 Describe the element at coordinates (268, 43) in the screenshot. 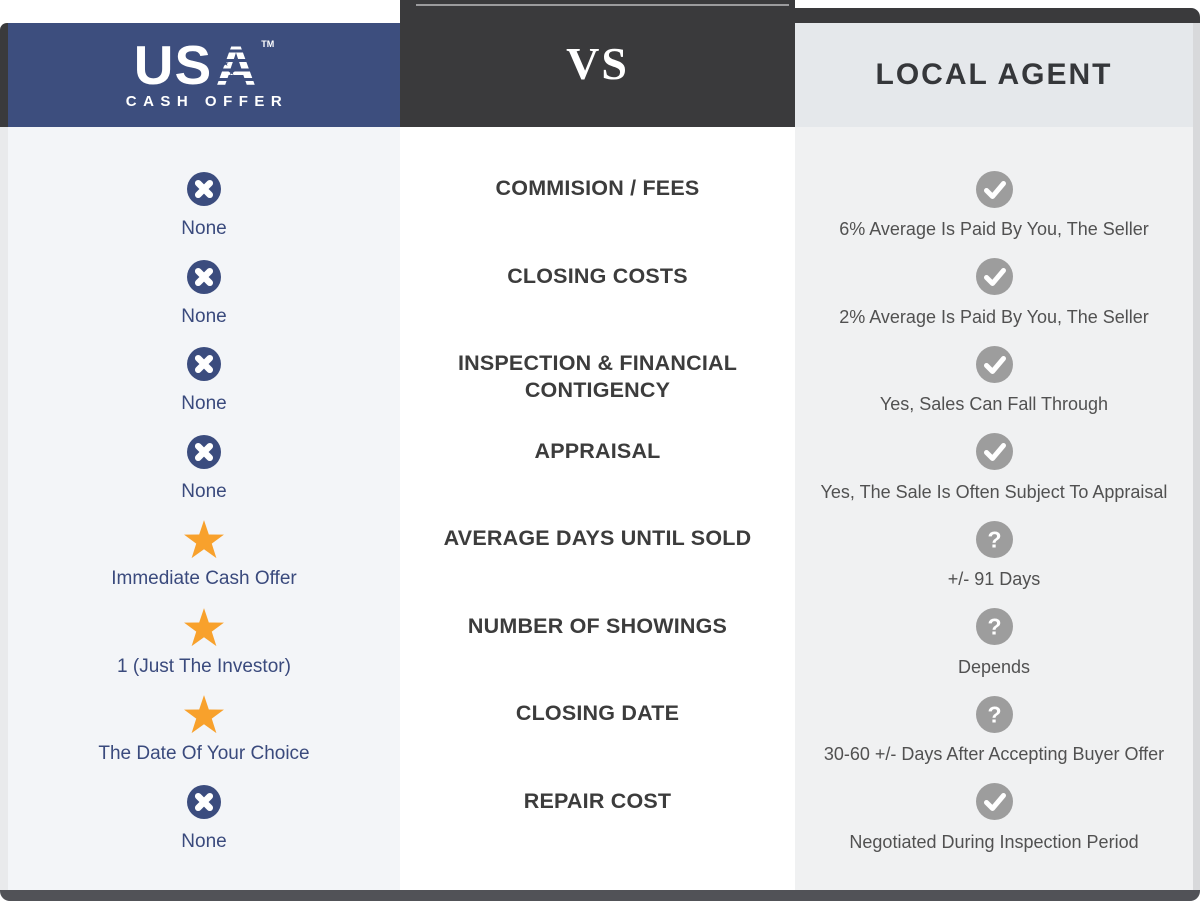

I see `trademark-symbol: TM` at that location.